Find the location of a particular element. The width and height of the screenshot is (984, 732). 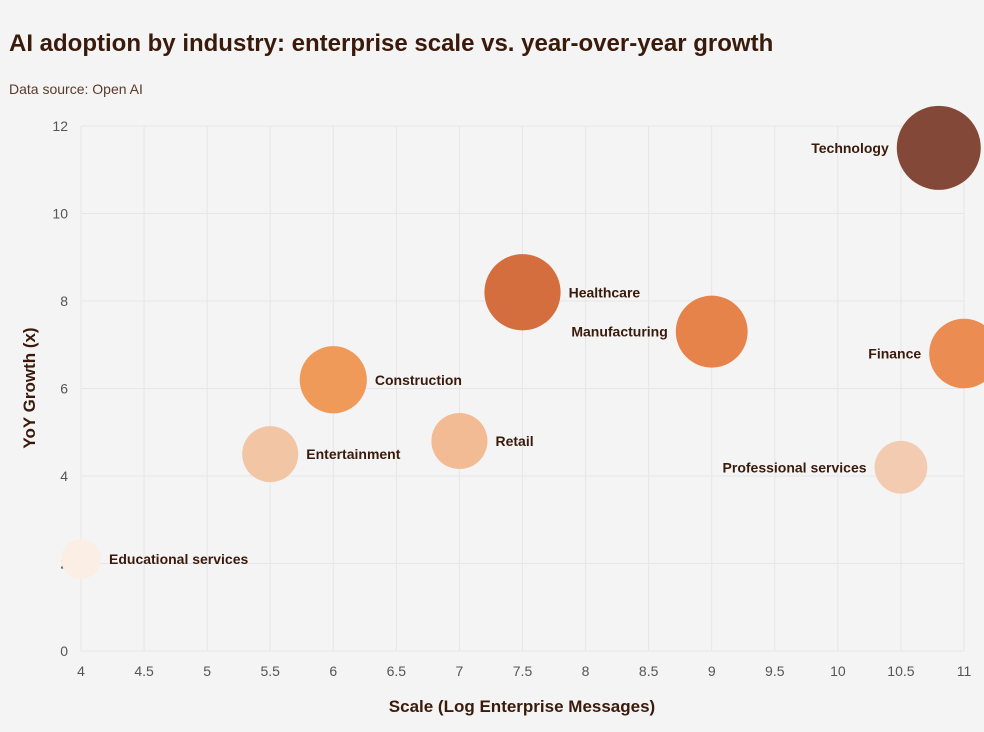

x-tick-label: 6 is located at coordinates (333, 671).